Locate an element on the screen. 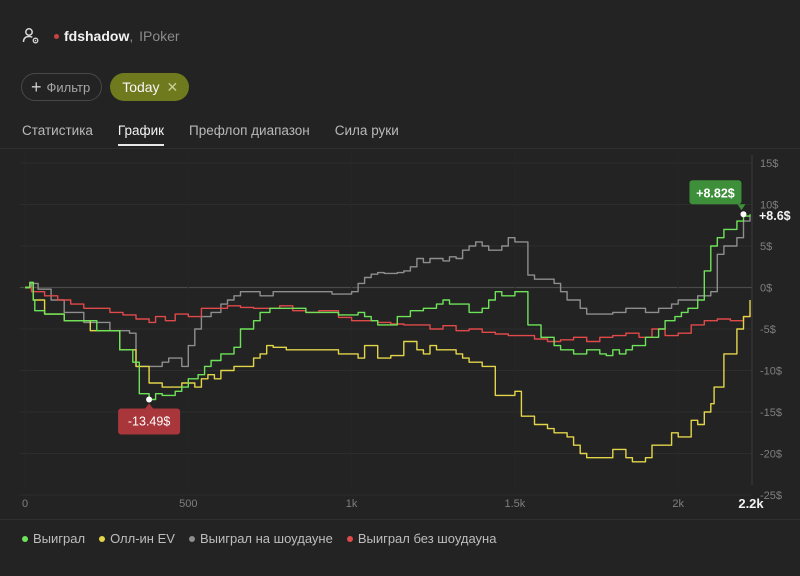 This screenshot has height=576, width=800. tabs-divider is located at coordinates (400, 148).